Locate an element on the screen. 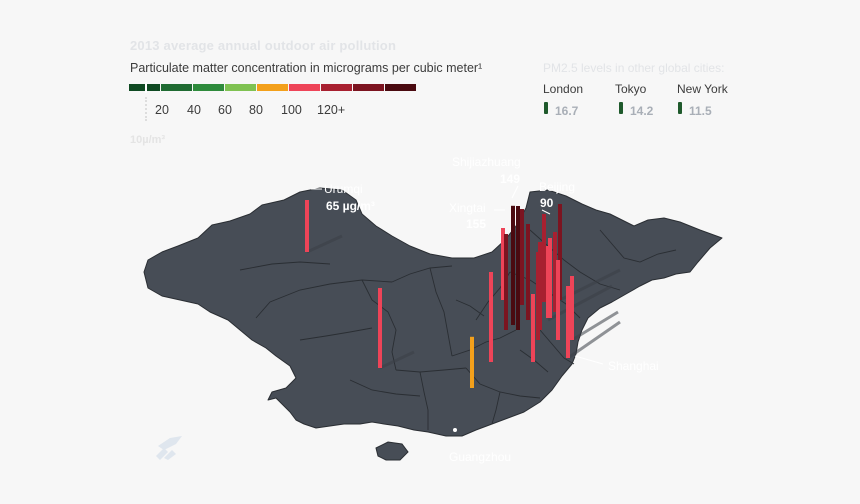 This screenshot has width=860, height=504. pollution-bar-cangzhou is located at coordinates (550, 278).